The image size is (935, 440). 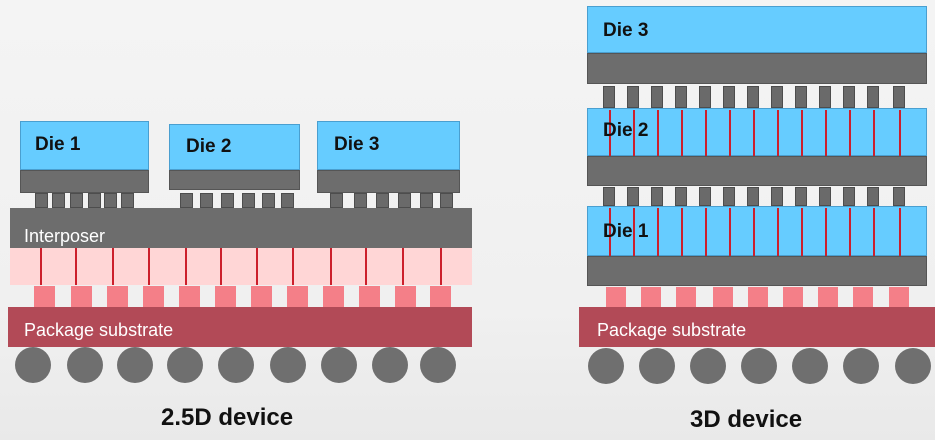 I want to click on right-caption: 3D device, so click(x=746, y=419).